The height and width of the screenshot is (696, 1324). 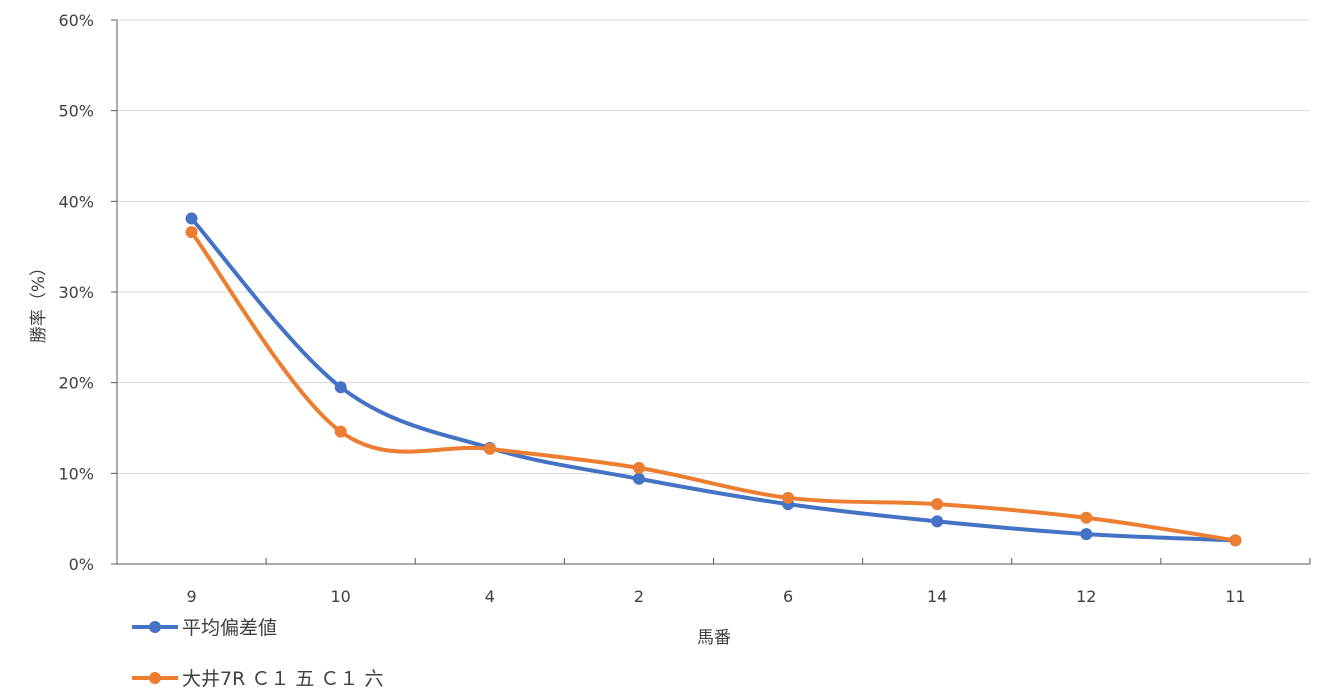 What do you see at coordinates (229, 628) in the screenshot?
I see `legend-label-series-1: 平均偏差値` at bounding box center [229, 628].